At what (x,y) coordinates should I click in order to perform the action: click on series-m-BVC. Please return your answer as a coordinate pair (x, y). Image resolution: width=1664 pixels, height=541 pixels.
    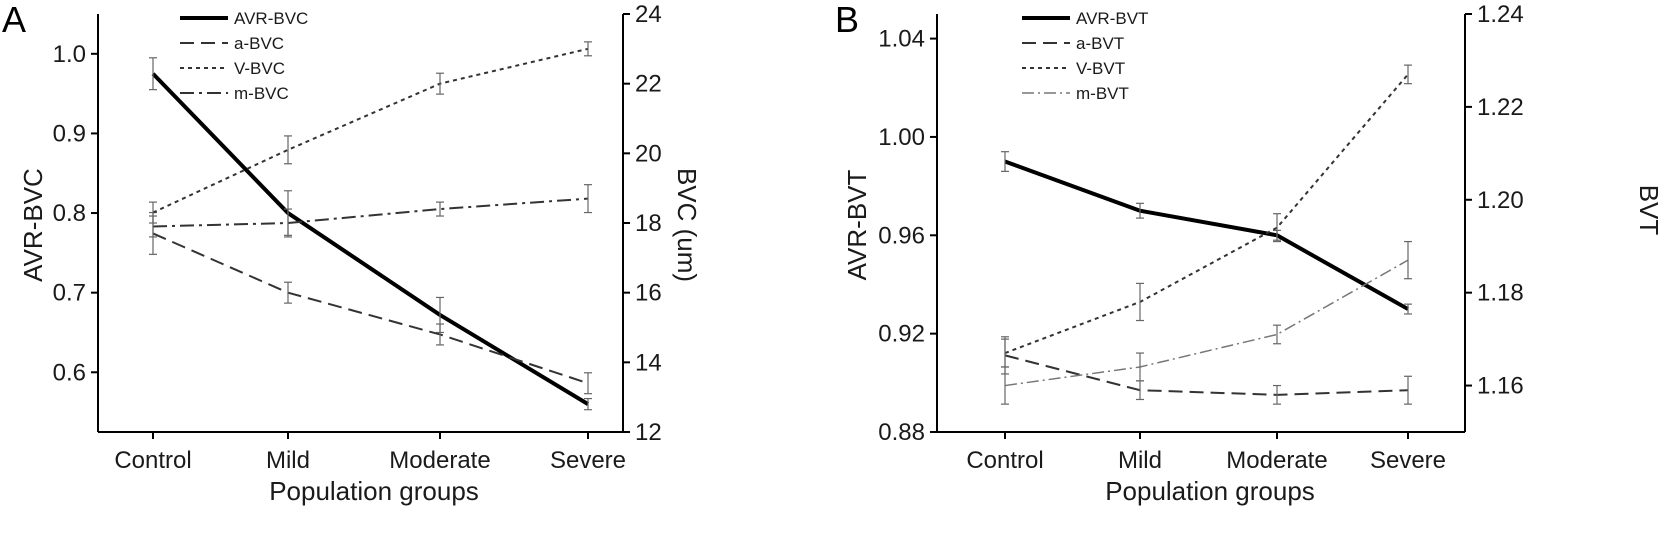
    Looking at the image, I should click on (370, 211).